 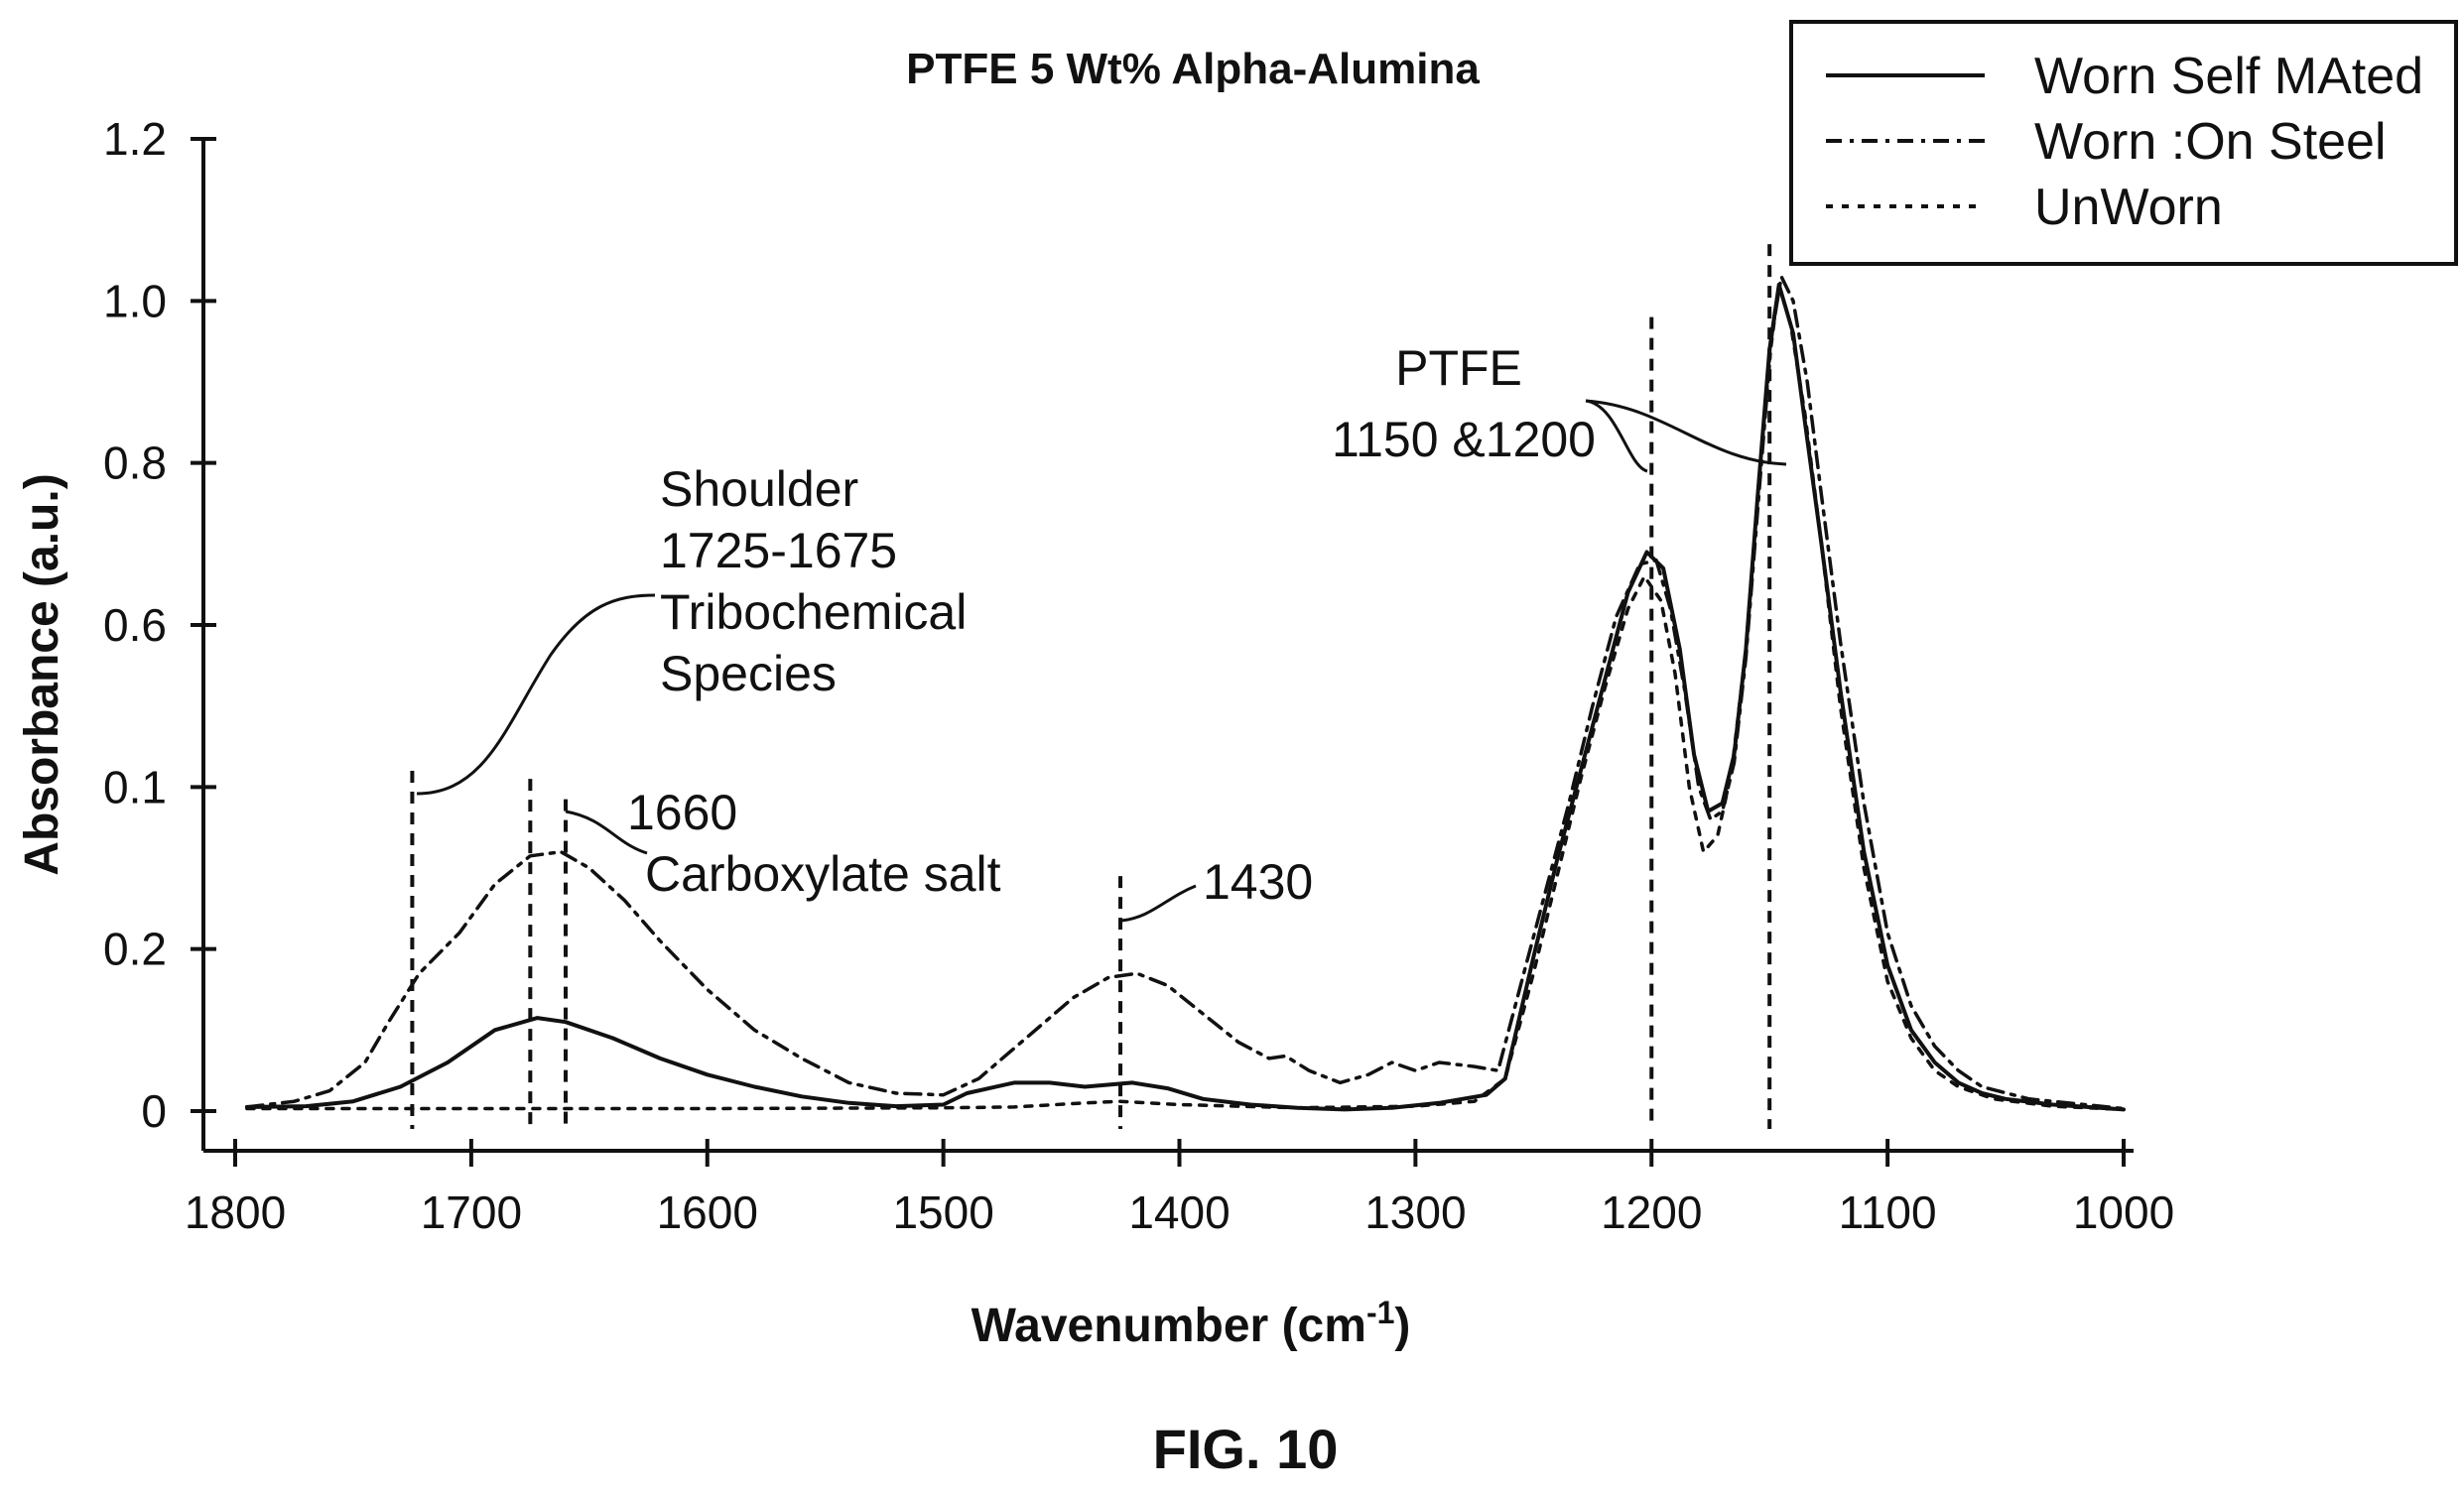 What do you see at coordinates (135, 786) in the screenshot?
I see `y-tick-label: 0.1` at bounding box center [135, 786].